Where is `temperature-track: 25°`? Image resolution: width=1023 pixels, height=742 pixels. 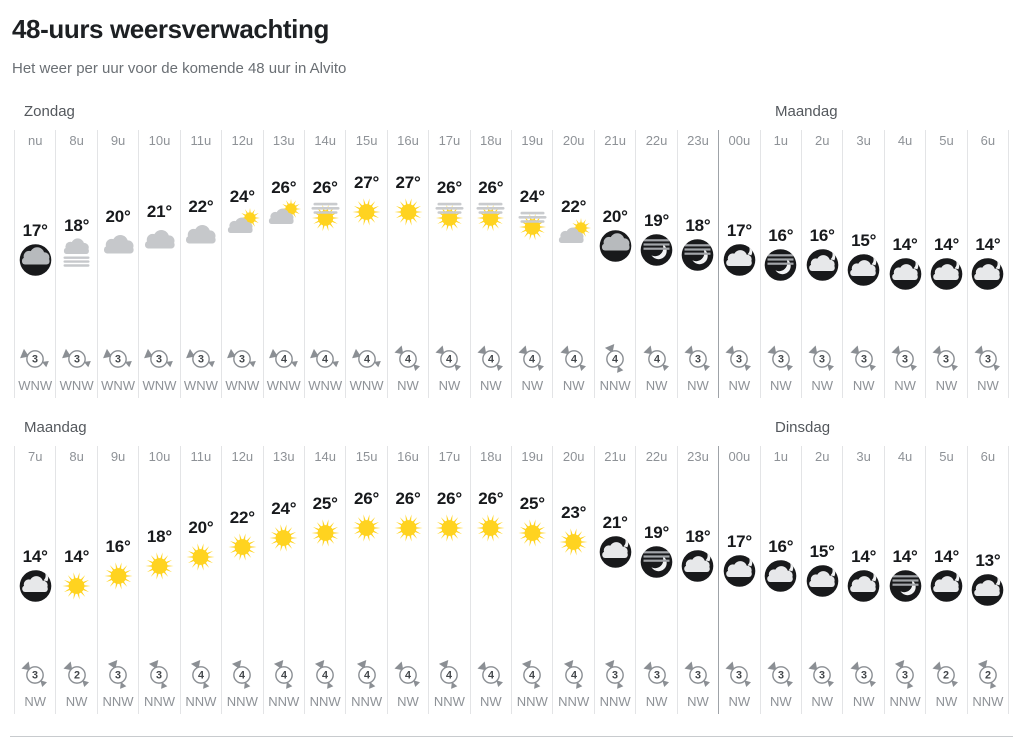 temperature-track: 25° is located at coordinates (325, 562).